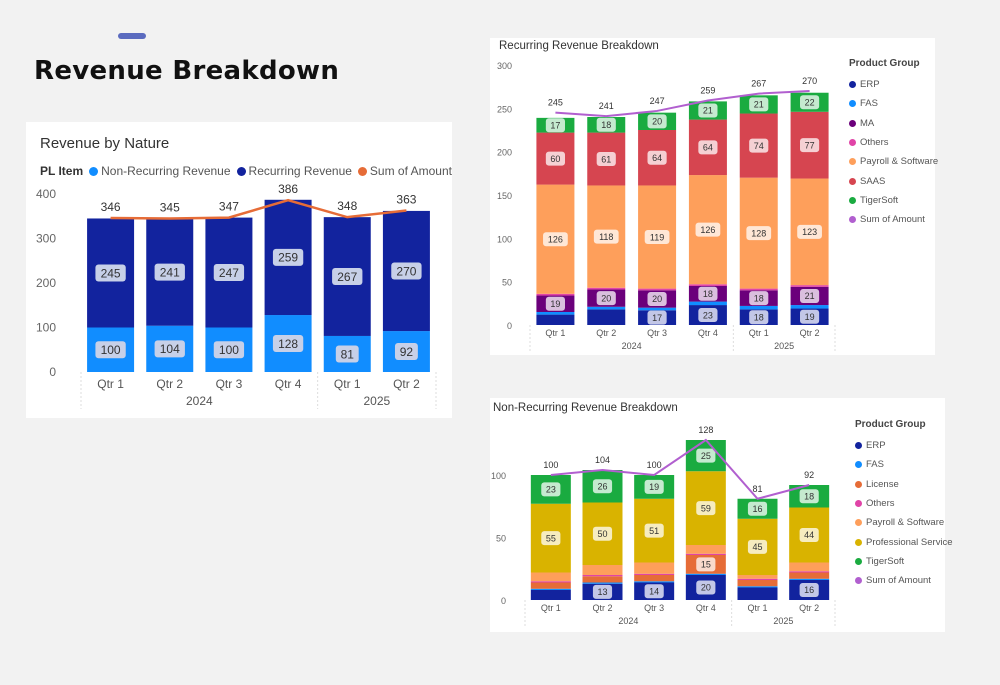 The width and height of the screenshot is (1000, 685). What do you see at coordinates (879, 200) in the screenshot?
I see `legend-label: TigerSoft` at bounding box center [879, 200].